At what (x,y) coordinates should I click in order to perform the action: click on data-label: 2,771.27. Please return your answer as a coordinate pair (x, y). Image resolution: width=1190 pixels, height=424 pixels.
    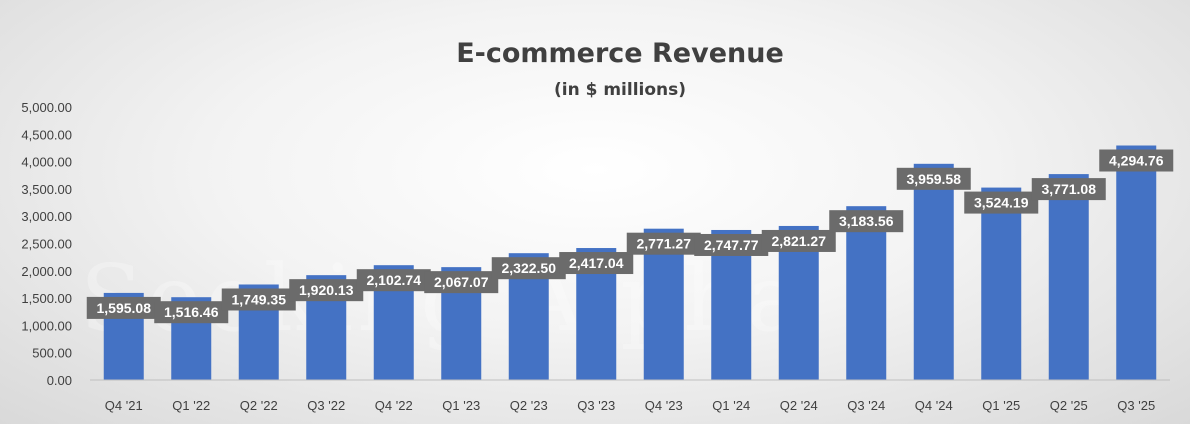
    Looking at the image, I should click on (663, 243).